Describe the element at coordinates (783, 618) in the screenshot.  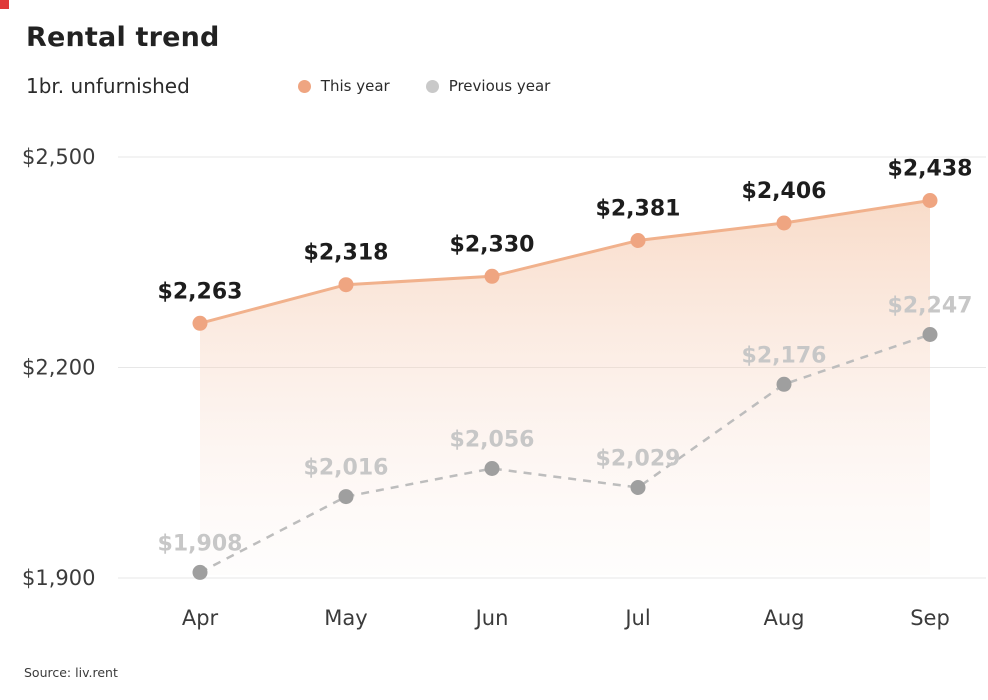
I see `x-axis-label: Aug` at that location.